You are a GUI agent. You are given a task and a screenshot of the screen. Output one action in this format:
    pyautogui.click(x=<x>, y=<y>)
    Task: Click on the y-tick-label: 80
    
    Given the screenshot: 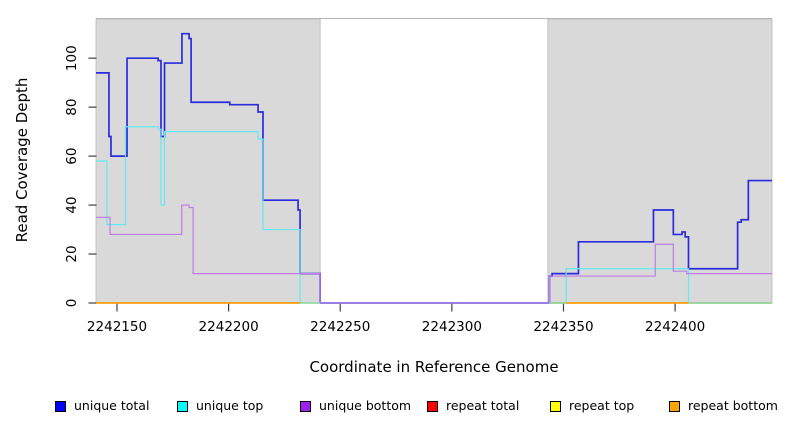 What is the action you would take?
    pyautogui.click(x=72, y=107)
    